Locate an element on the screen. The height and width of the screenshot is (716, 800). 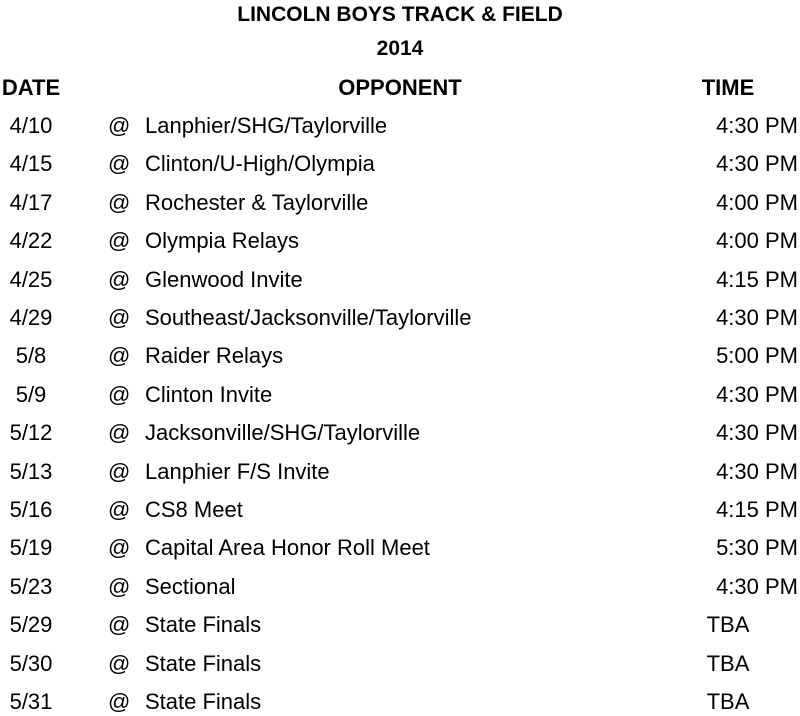
date-cell: 4/25 is located at coordinates (31, 279).